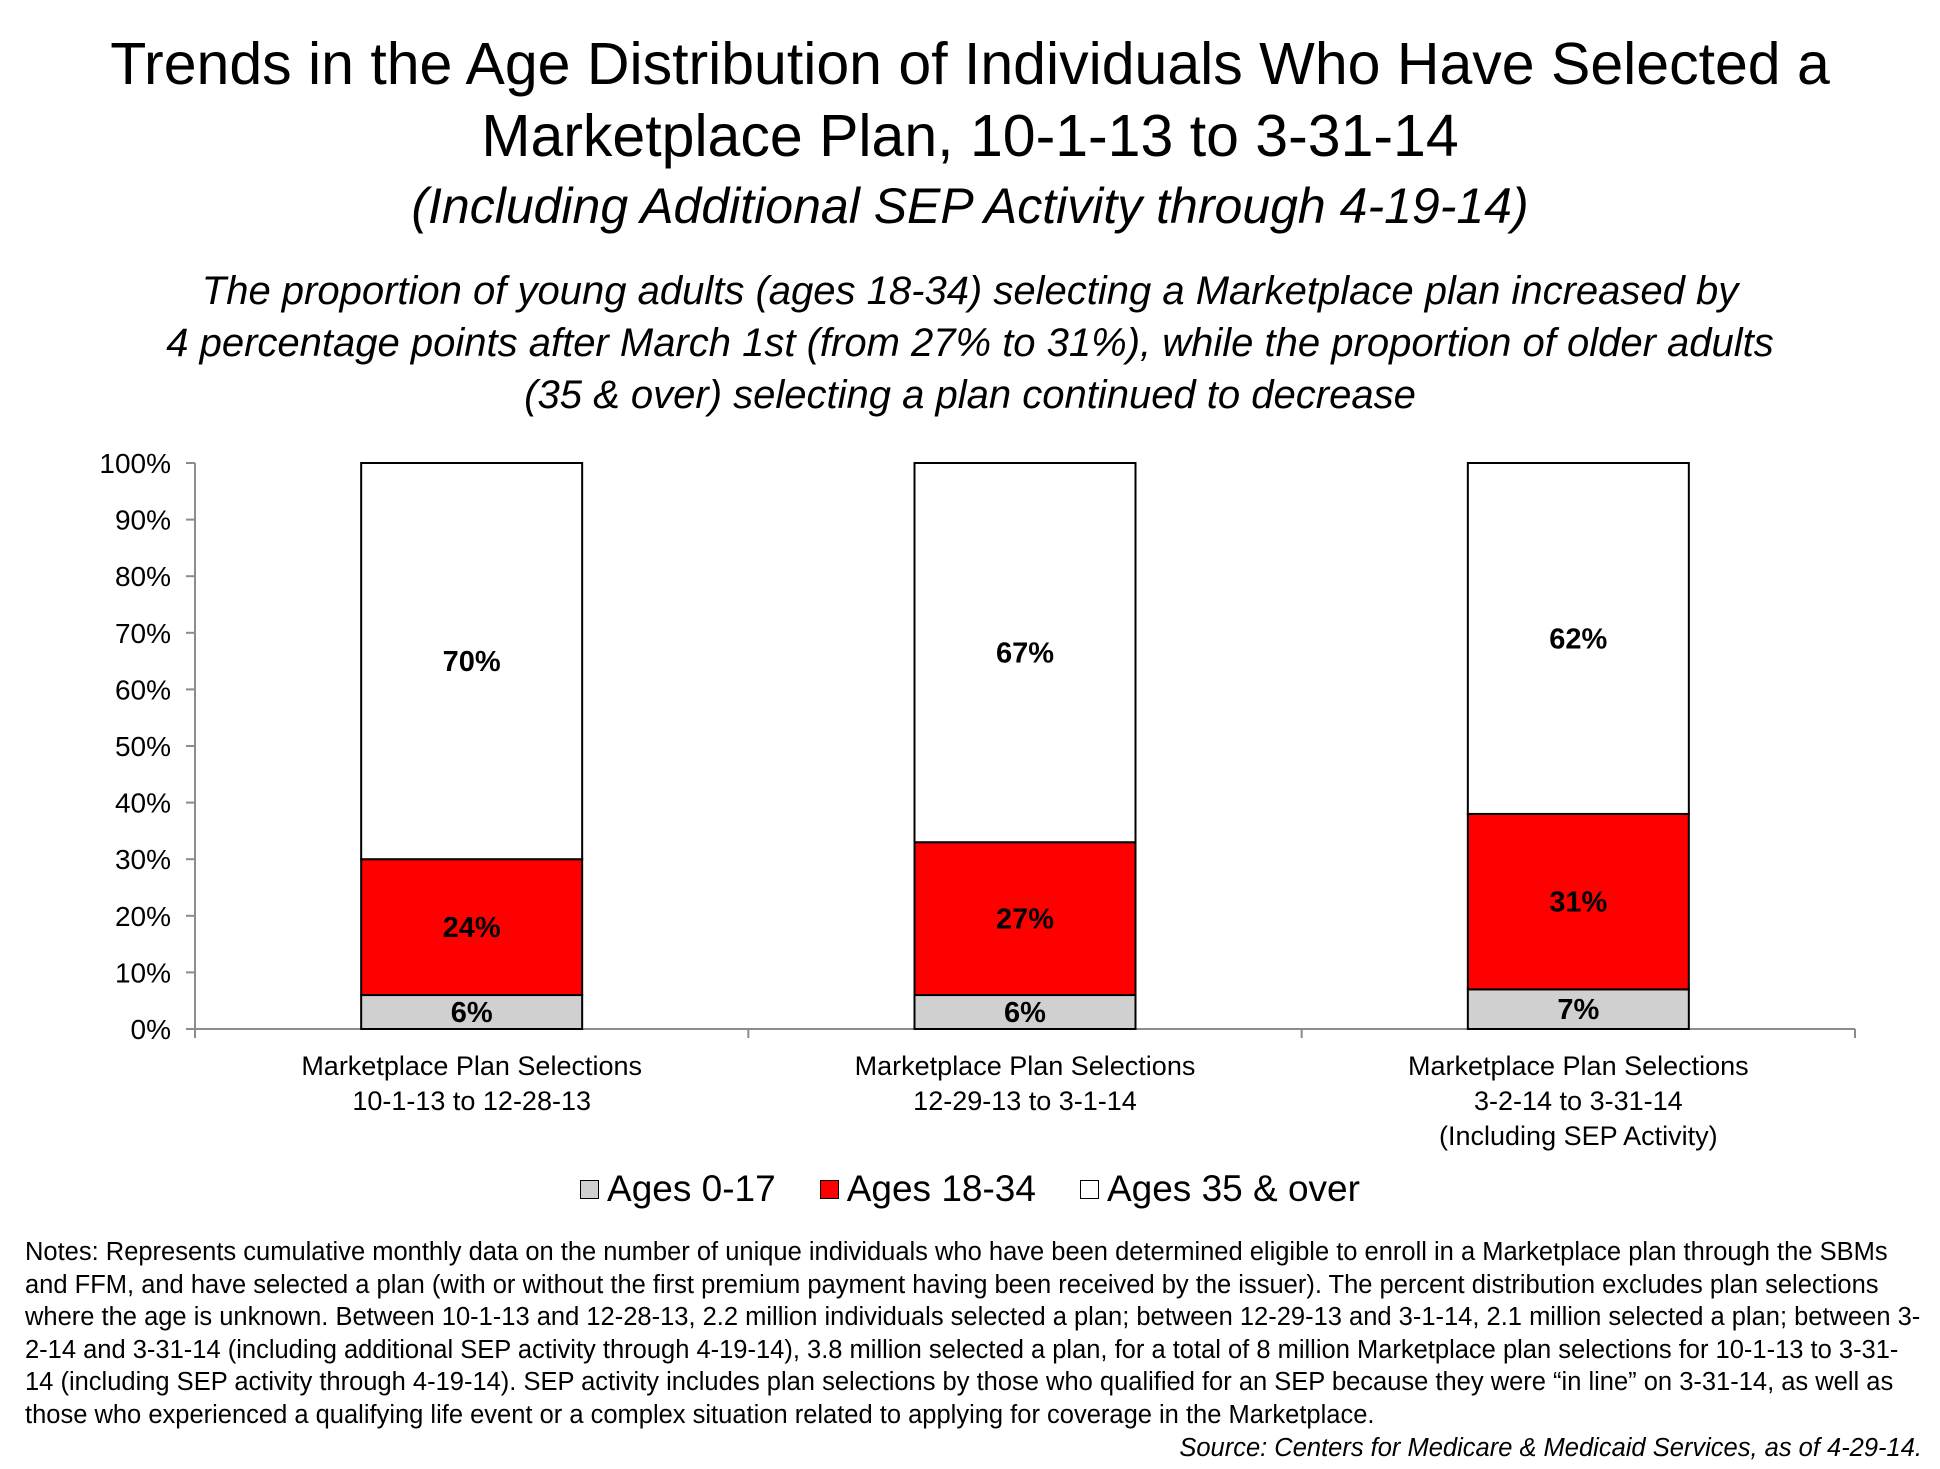 The width and height of the screenshot is (1940, 1469). I want to click on y-tick-label: 80%, so click(143, 576).